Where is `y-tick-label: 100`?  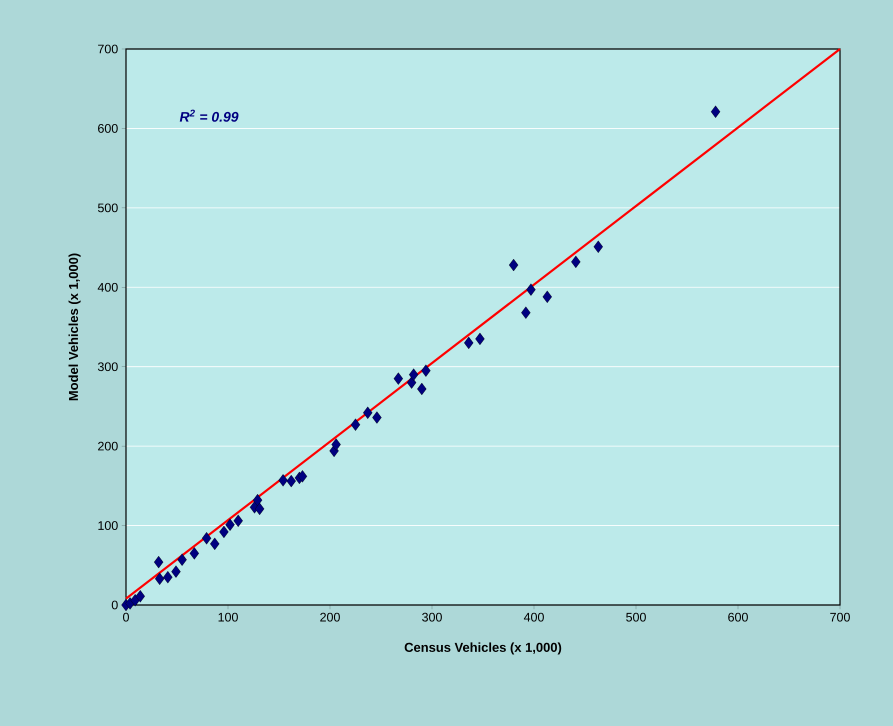 y-tick-label: 100 is located at coordinates (108, 525).